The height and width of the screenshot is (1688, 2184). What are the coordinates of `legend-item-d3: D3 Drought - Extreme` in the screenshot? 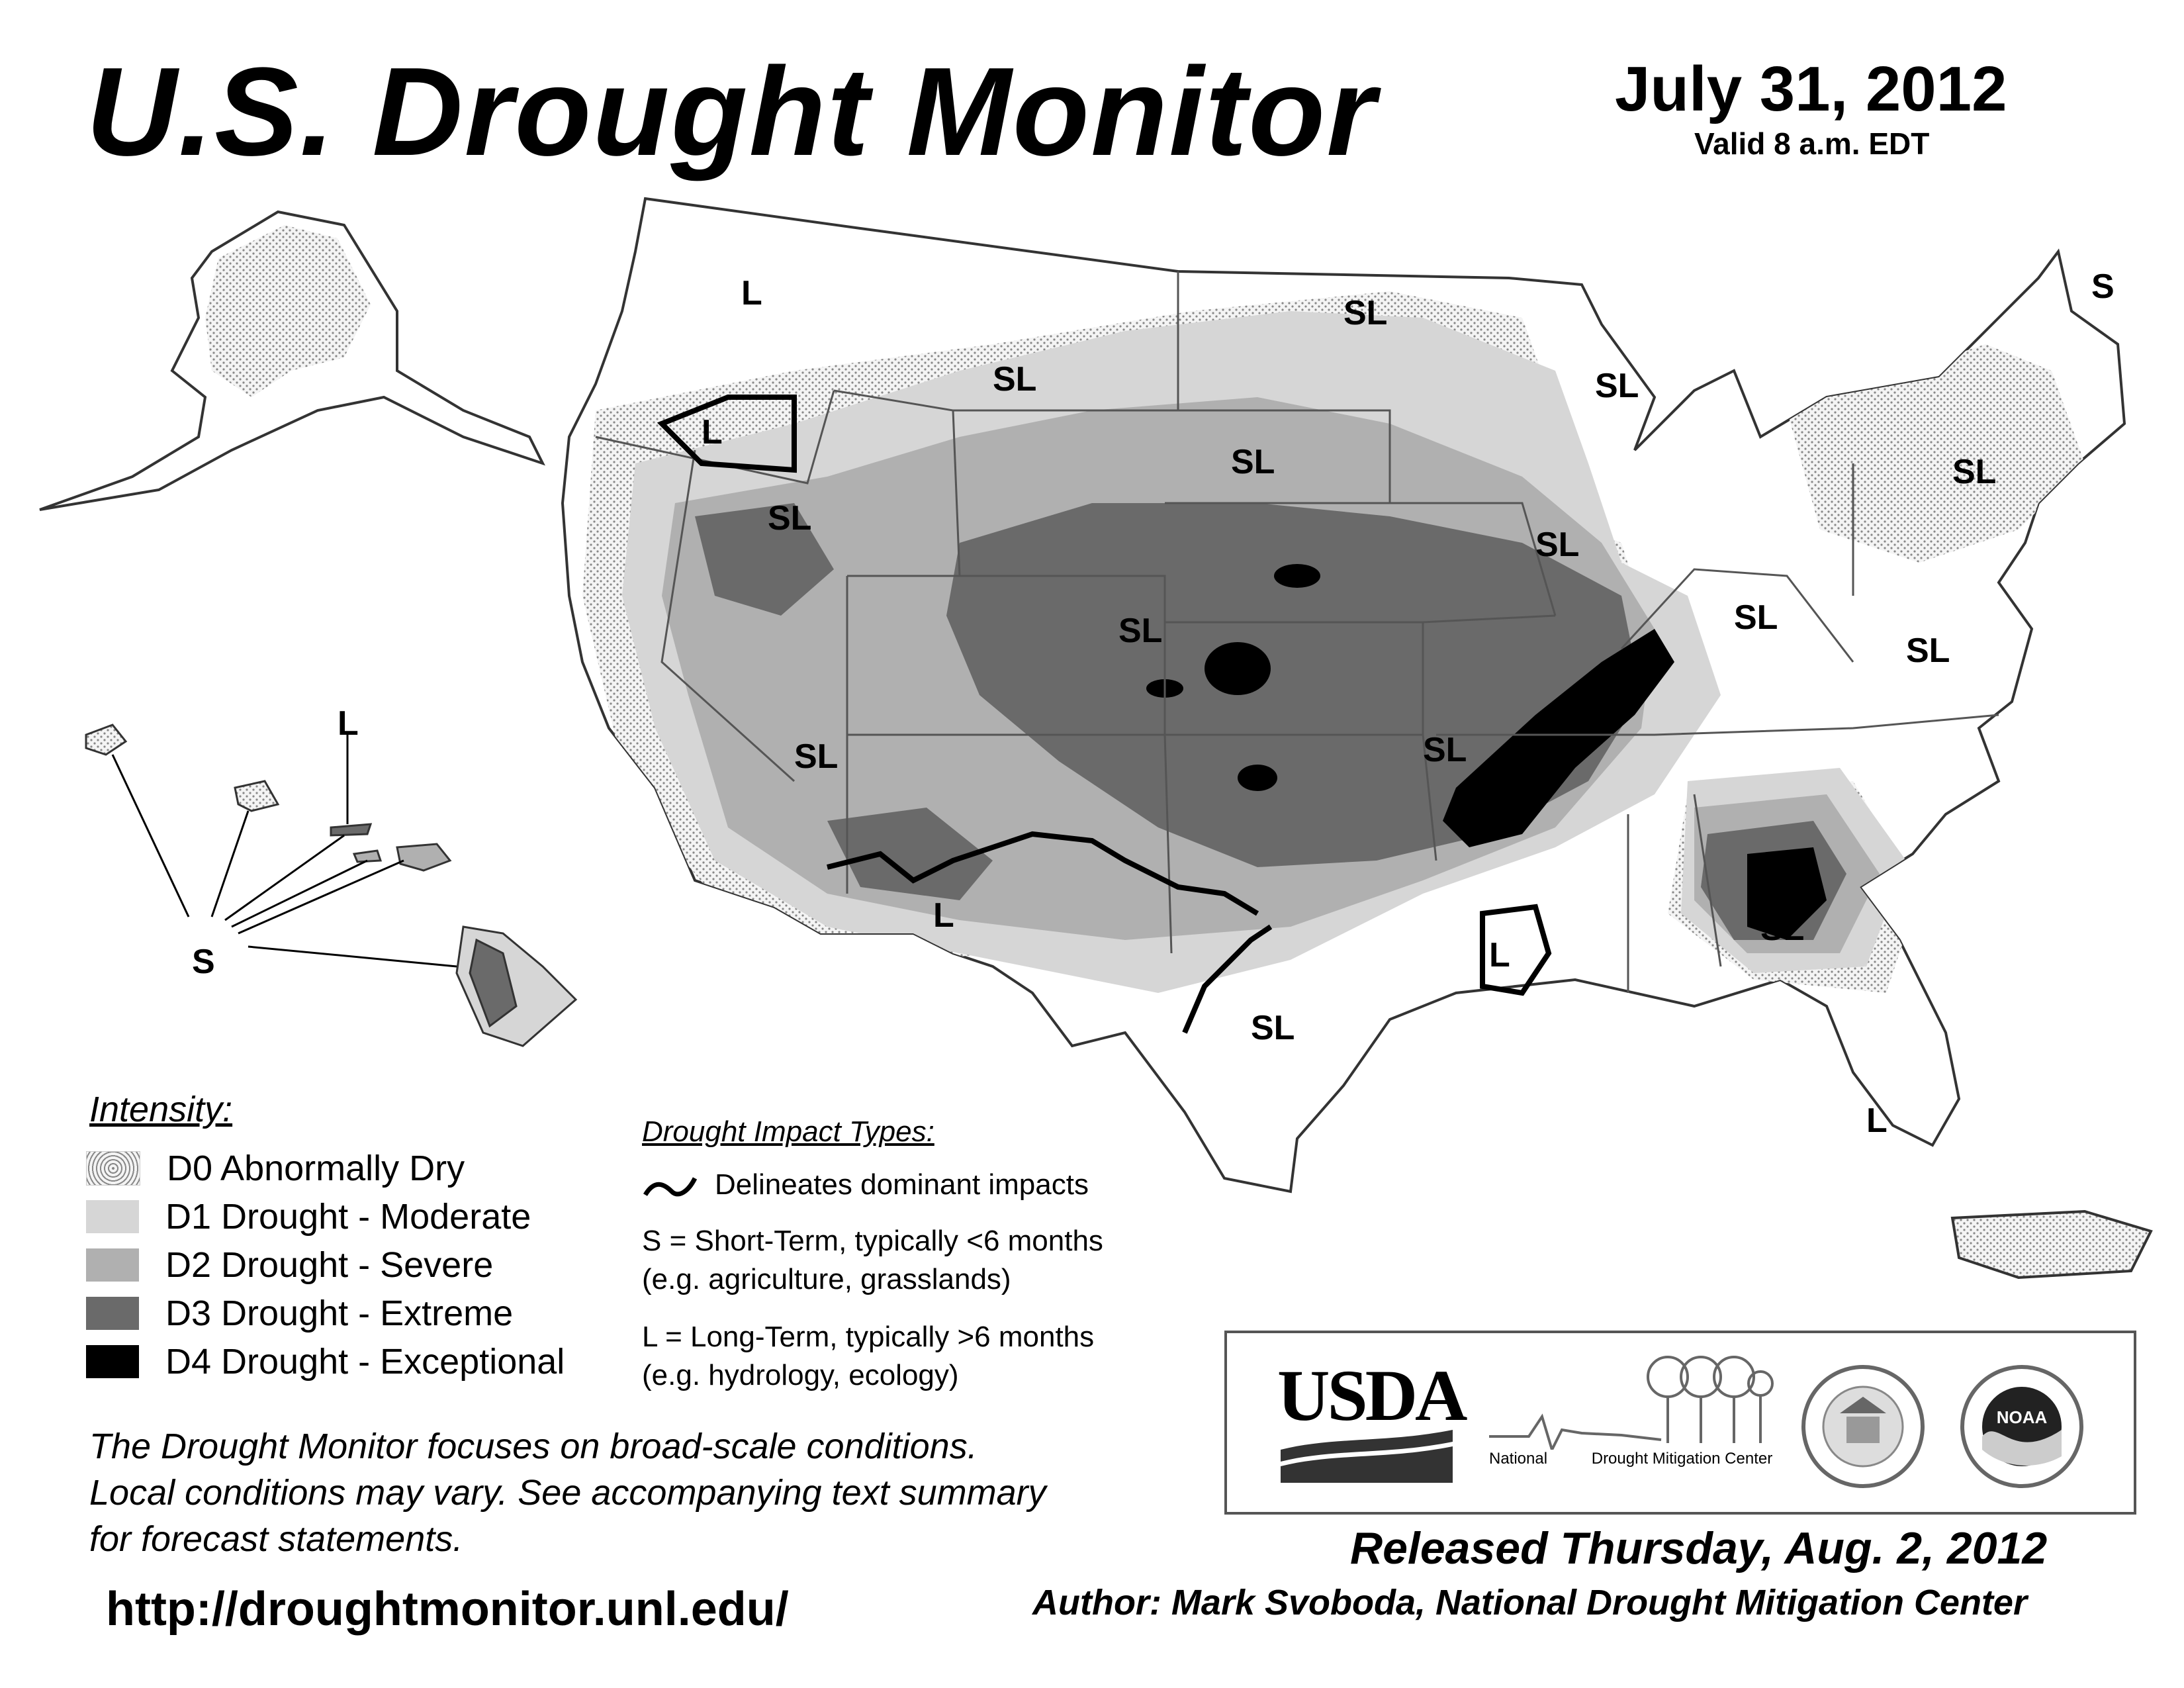 It's located at (299, 1313).